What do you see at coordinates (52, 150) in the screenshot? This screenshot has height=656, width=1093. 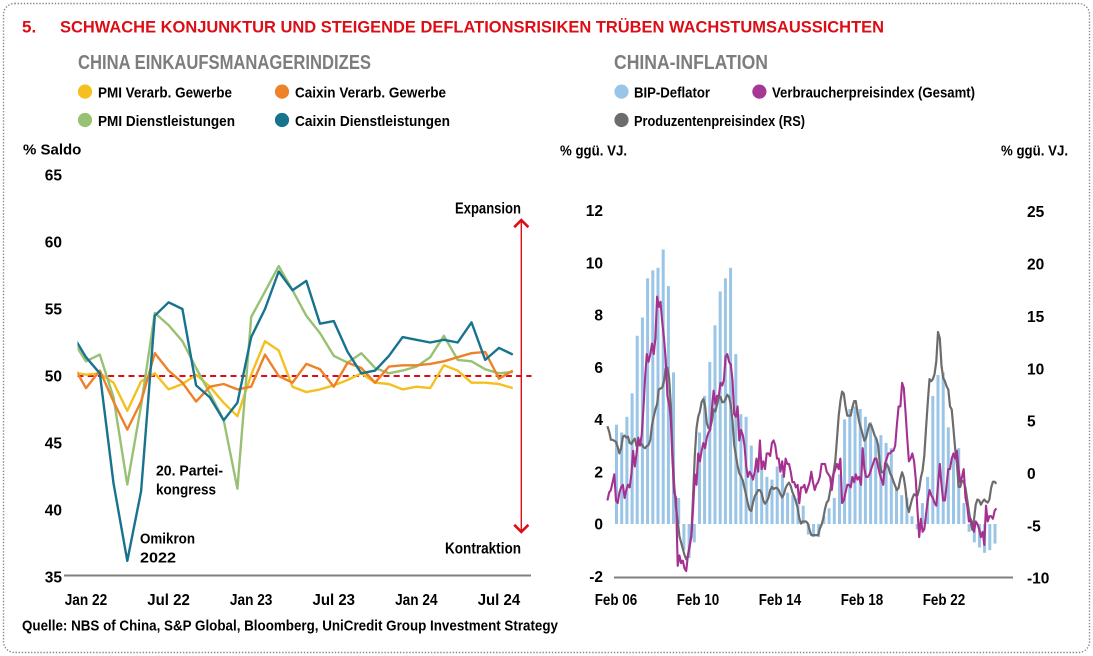 I see `svg-text: % Saldo` at bounding box center [52, 150].